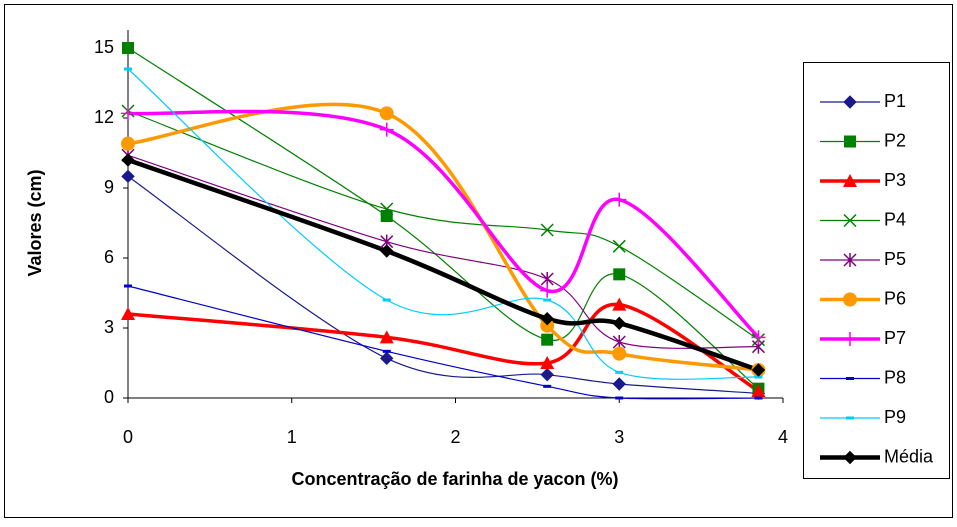 This screenshot has width=957, height=527. What do you see at coordinates (895, 140) in the screenshot?
I see `legend-label: P2` at bounding box center [895, 140].